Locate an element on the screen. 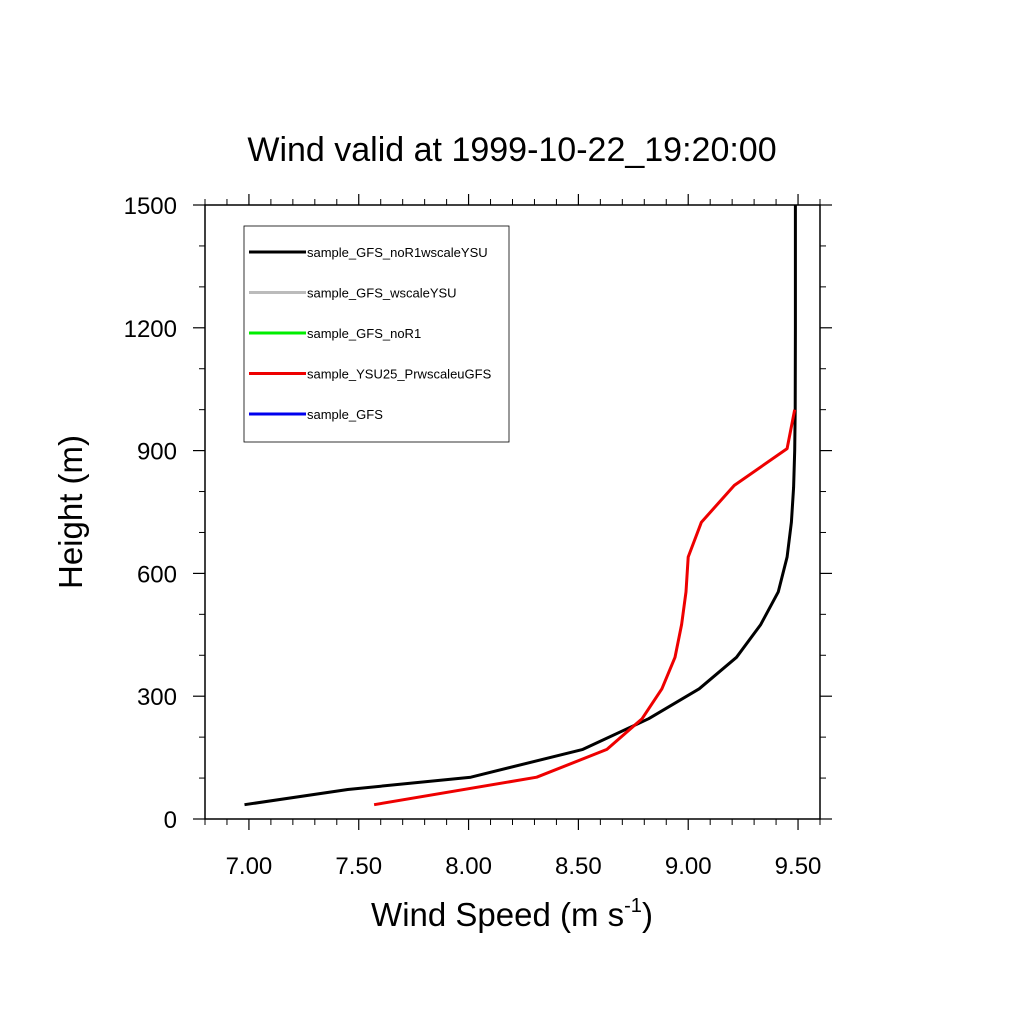 This screenshot has height=1024, width=1024. x-tick-label: 7.00 is located at coordinates (249, 866).